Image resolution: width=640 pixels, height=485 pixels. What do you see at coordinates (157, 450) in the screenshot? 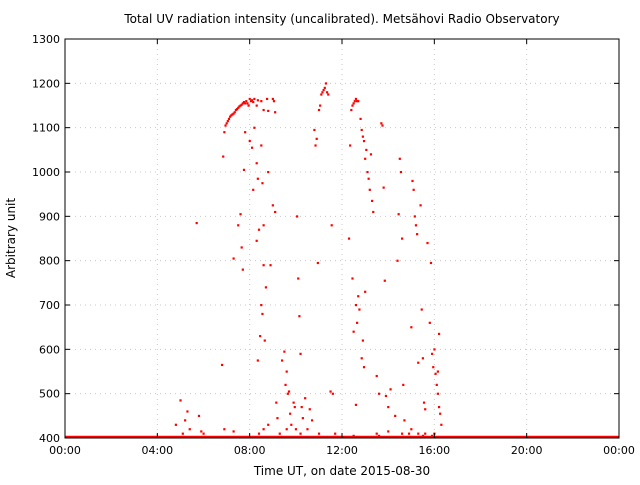
I see `x-tick-label: 04:00` at bounding box center [157, 450].